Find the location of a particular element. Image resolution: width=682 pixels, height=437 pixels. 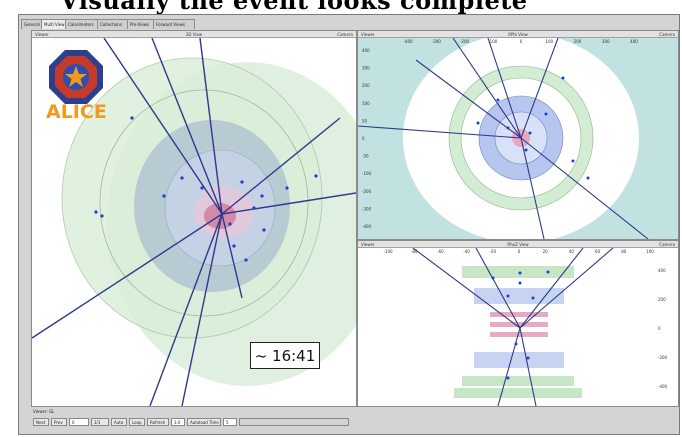

auto-button: Auto is located at coordinates (119, 422).